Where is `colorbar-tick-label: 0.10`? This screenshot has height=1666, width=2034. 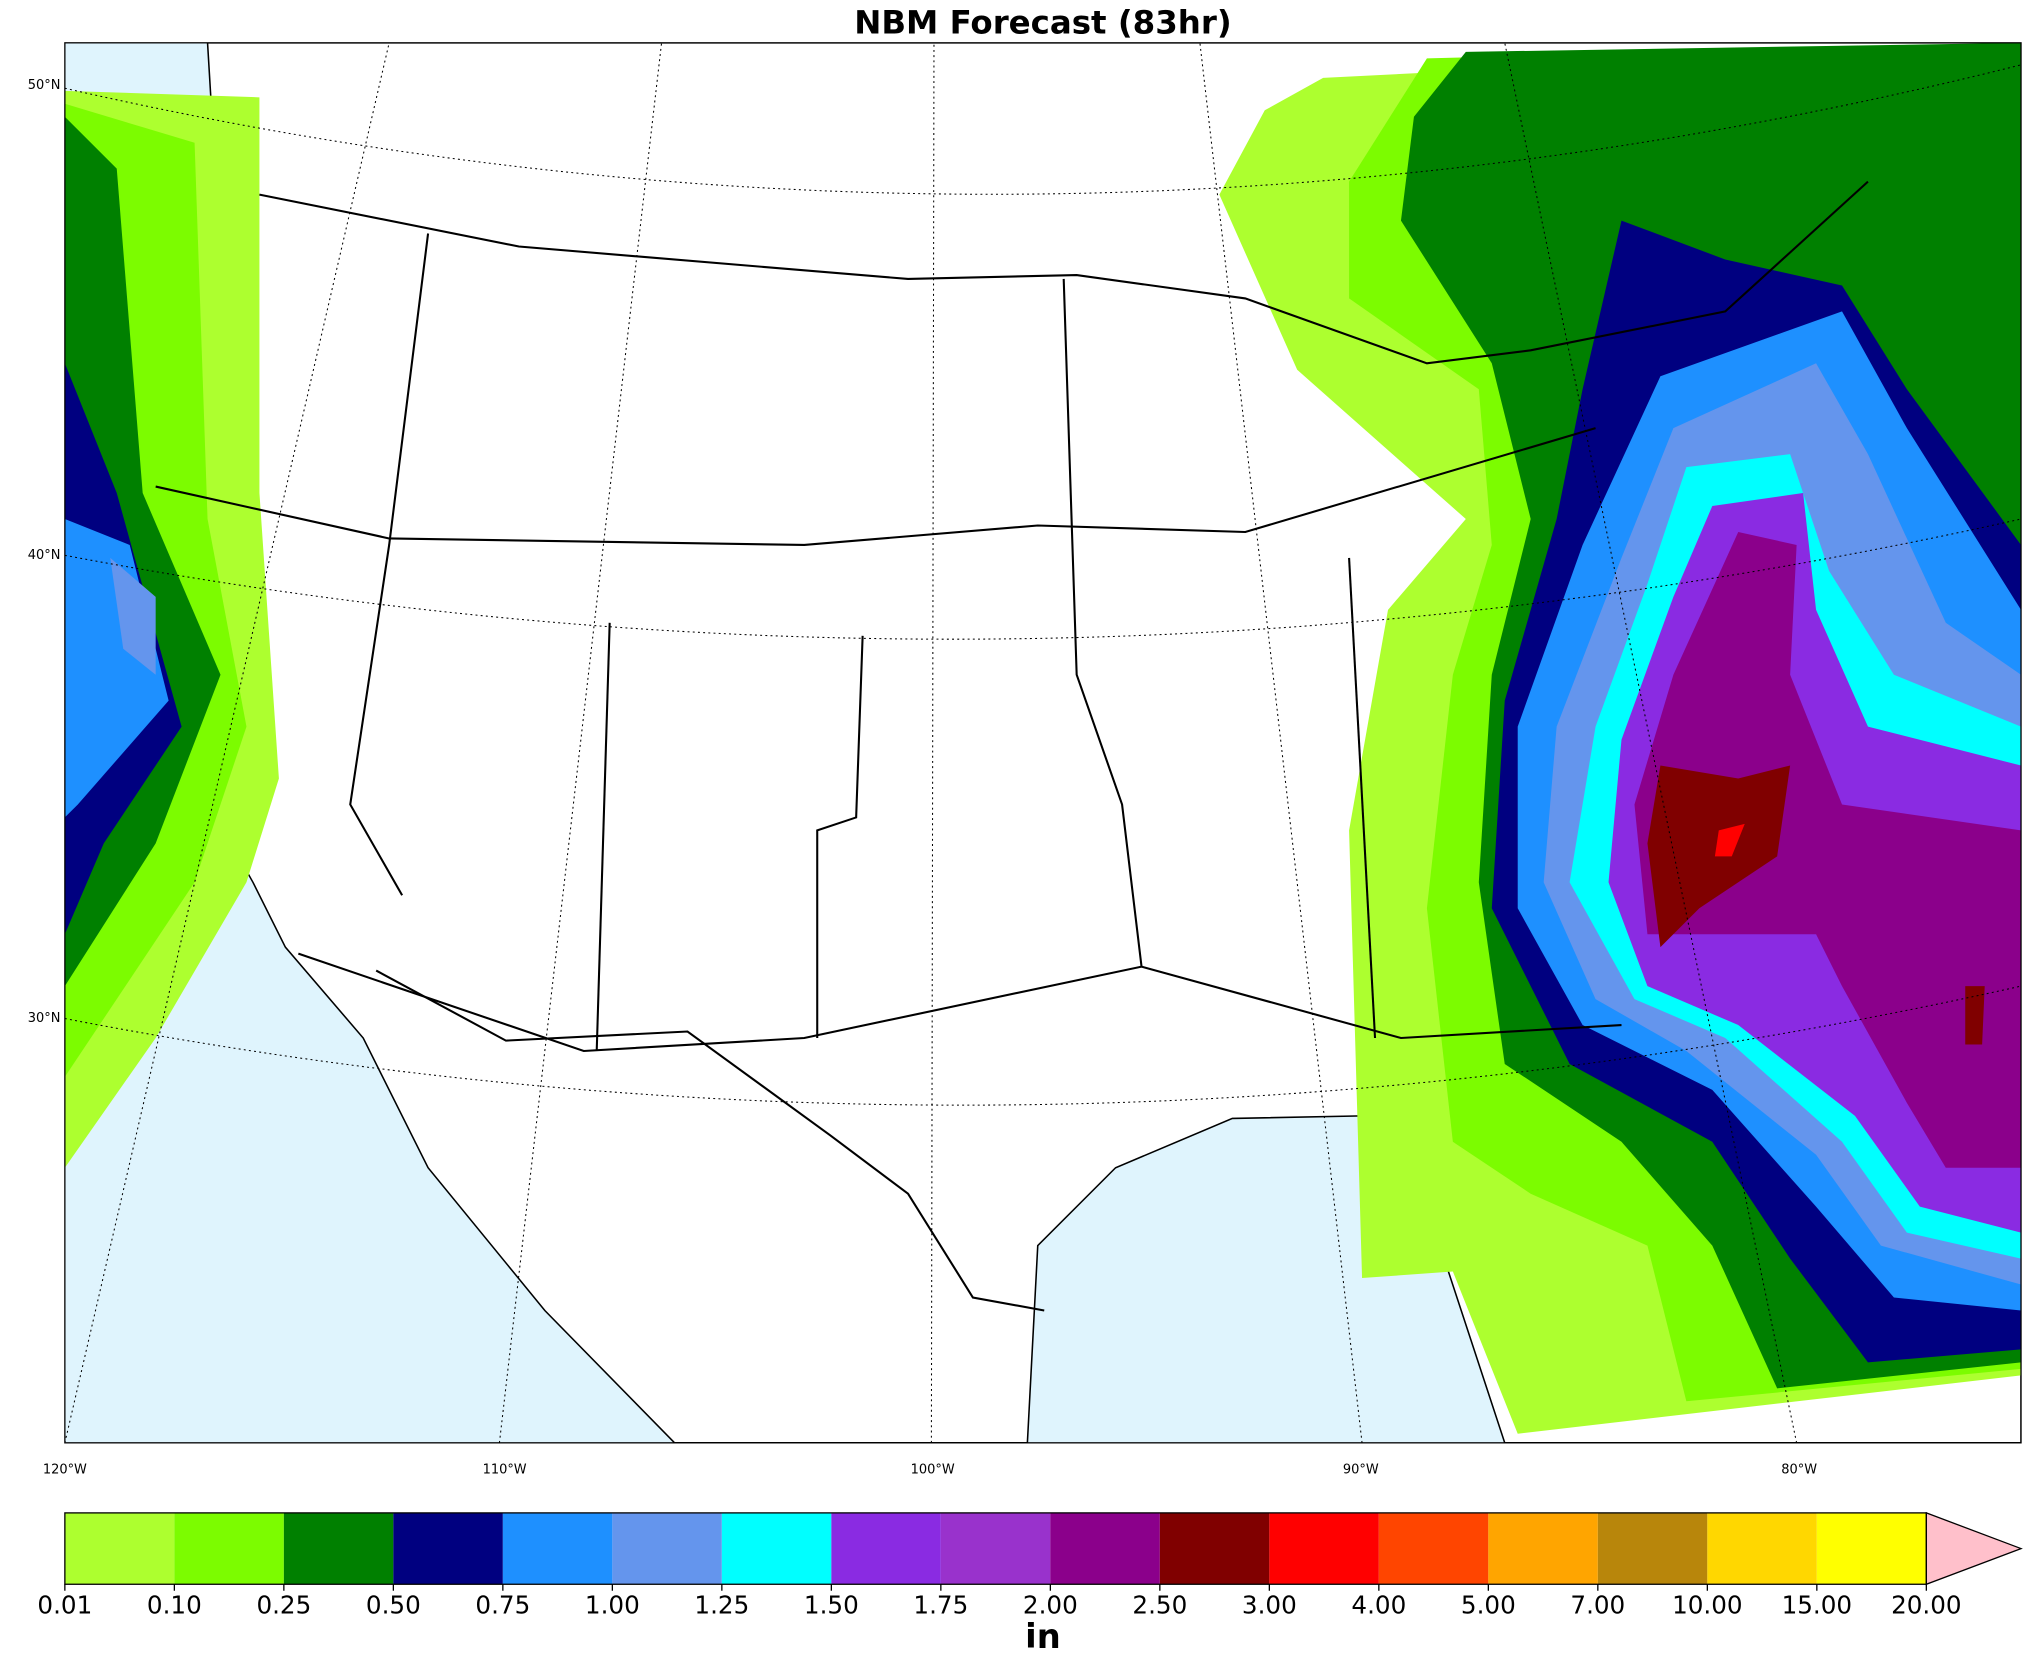 colorbar-tick-label: 0.10 is located at coordinates (174, 1604).